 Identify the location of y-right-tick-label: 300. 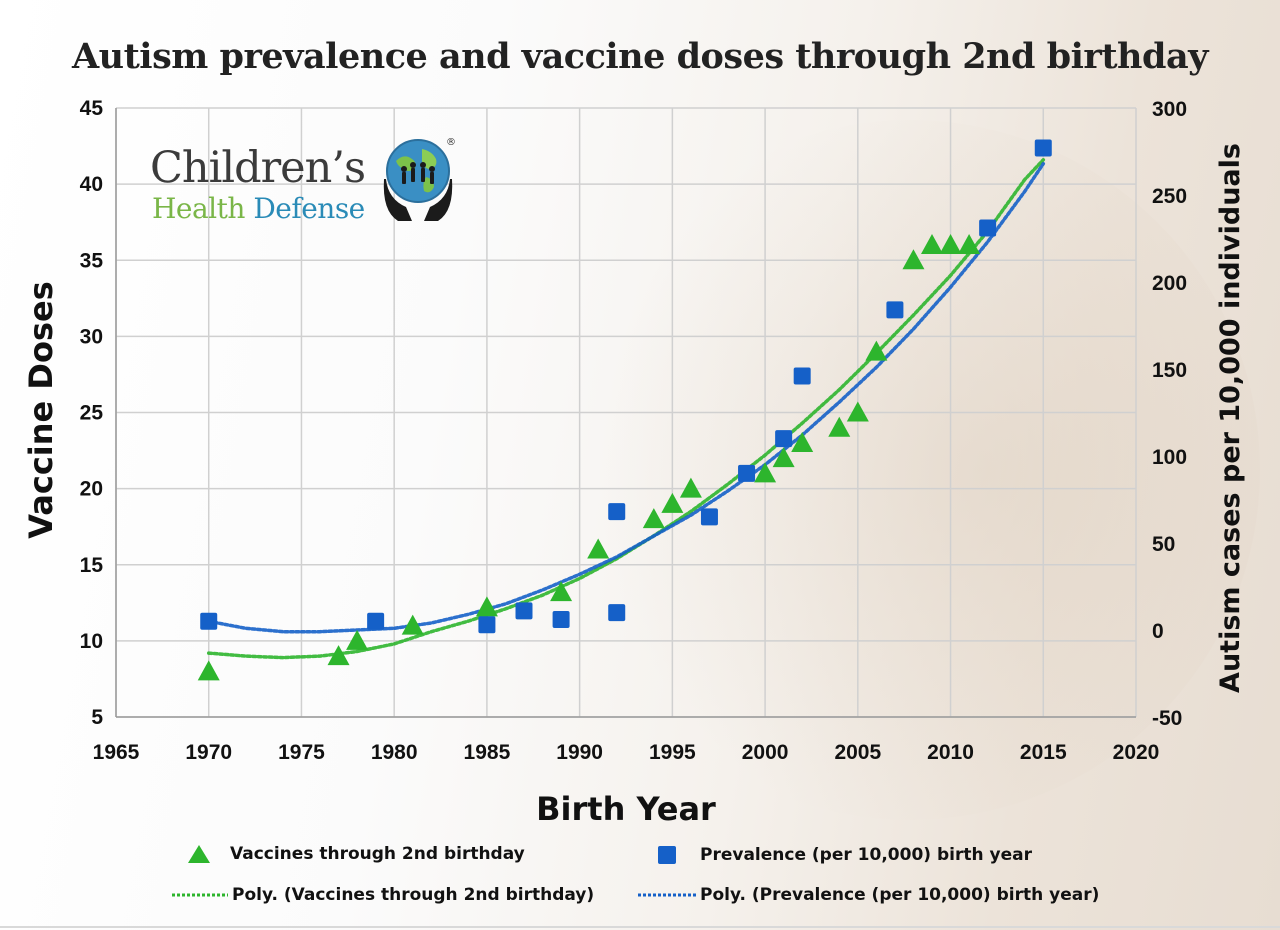
(1169, 109).